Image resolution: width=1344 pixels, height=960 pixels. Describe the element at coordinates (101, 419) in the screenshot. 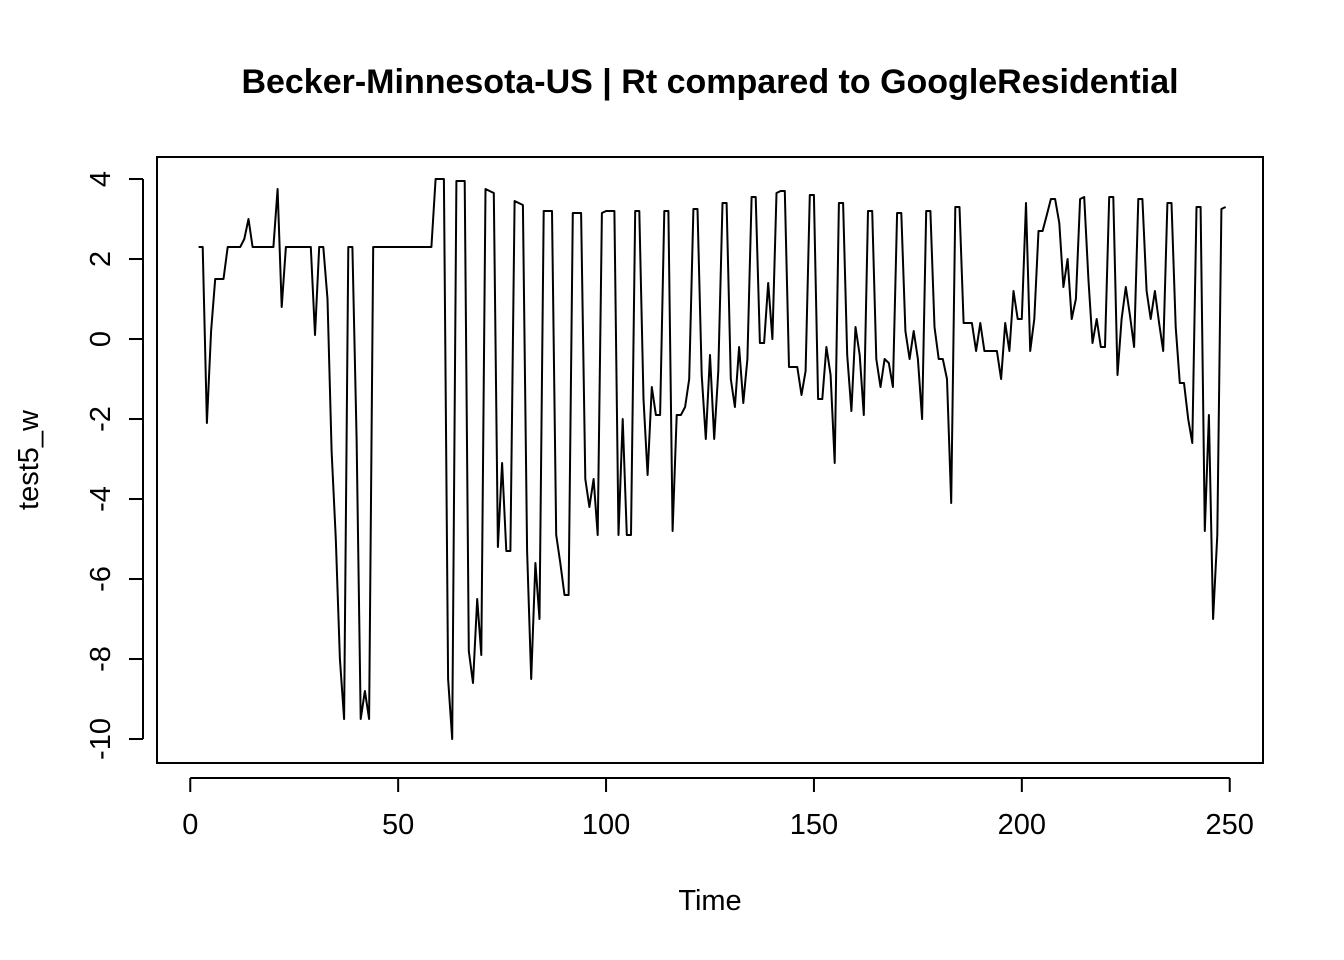

I see `y-tick-label: -2` at that location.